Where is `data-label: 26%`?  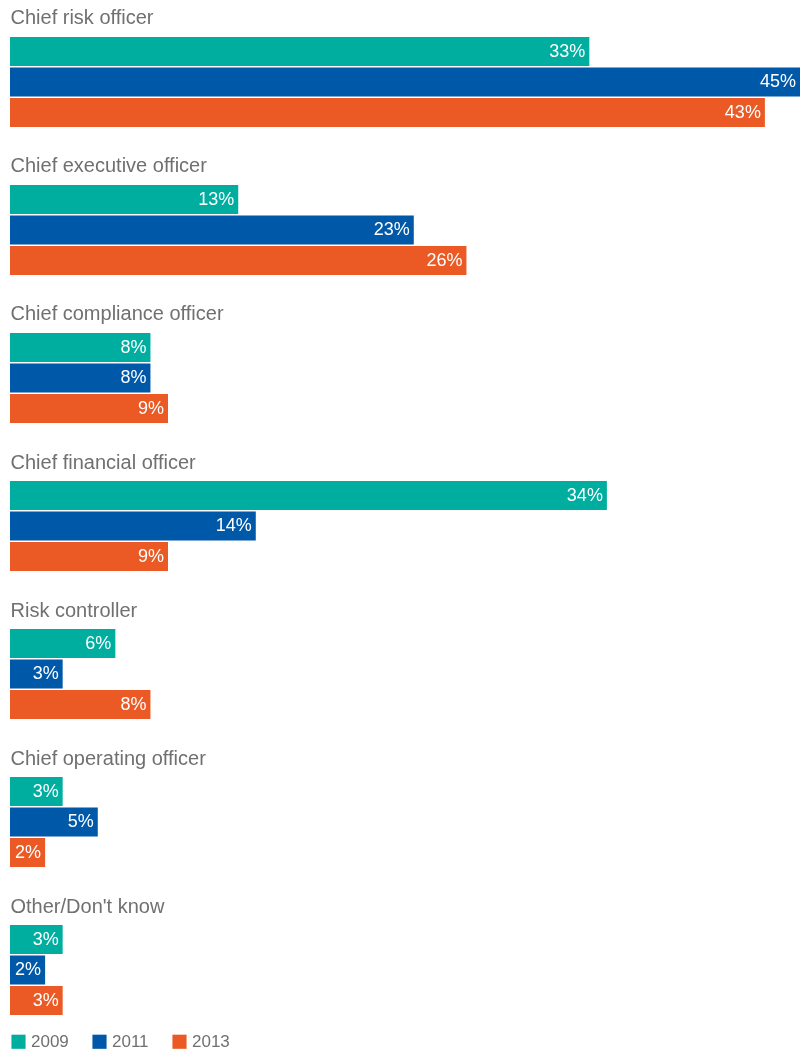
data-label: 26% is located at coordinates (444, 259).